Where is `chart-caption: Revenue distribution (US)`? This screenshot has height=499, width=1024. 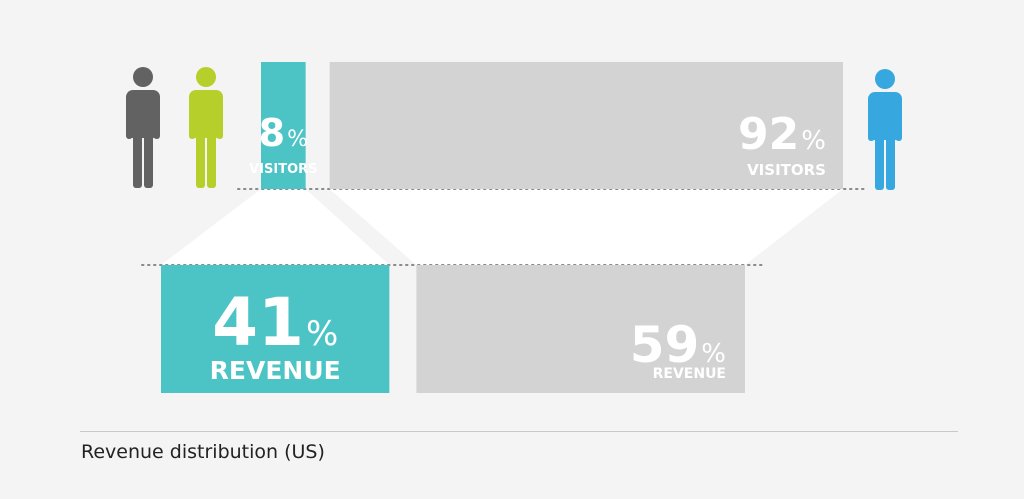
chart-caption: Revenue distribution (US) is located at coordinates (203, 452).